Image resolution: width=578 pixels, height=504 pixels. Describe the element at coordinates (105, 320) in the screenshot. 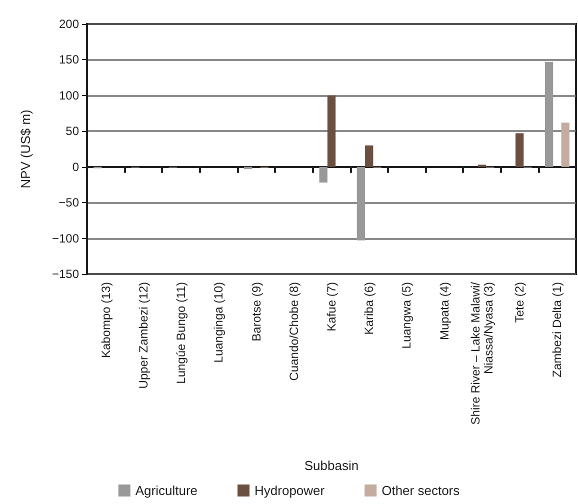

I see `x-tick-label: Kabompo (13)` at that location.